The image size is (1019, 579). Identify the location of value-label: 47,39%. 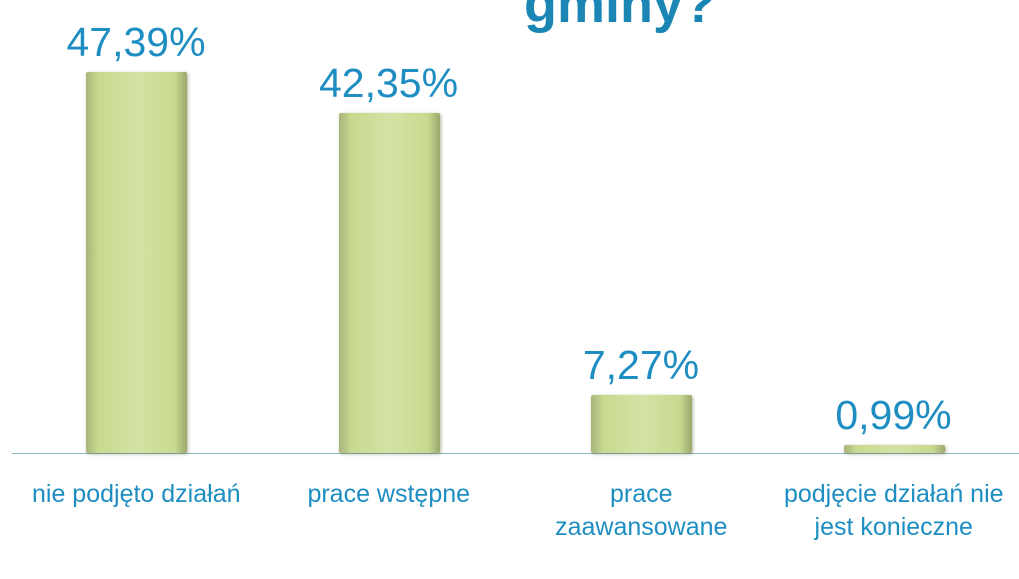
(136, 41).